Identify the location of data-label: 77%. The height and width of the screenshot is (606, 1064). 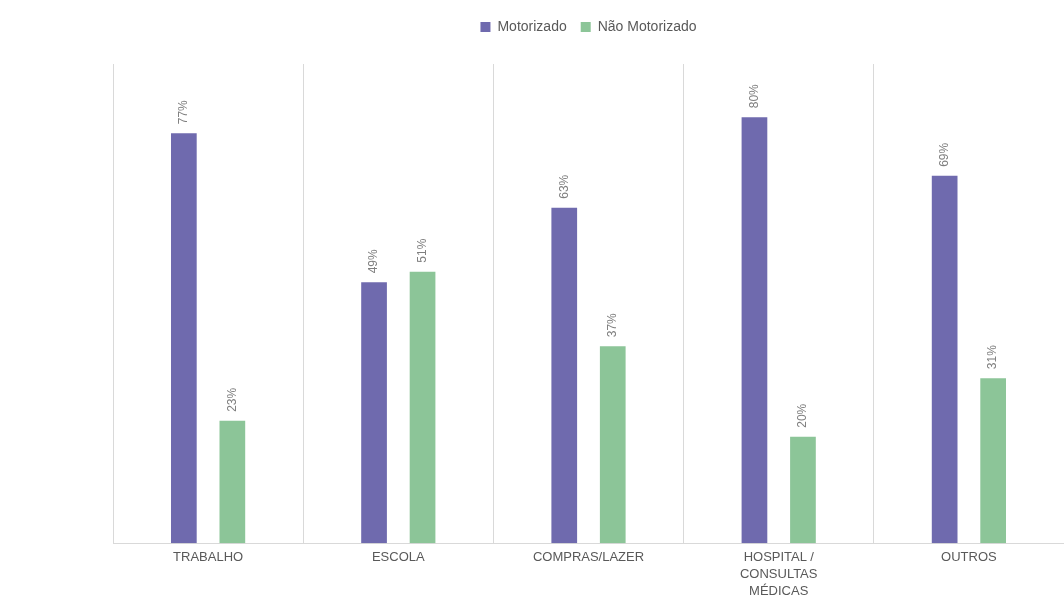
(183, 112).